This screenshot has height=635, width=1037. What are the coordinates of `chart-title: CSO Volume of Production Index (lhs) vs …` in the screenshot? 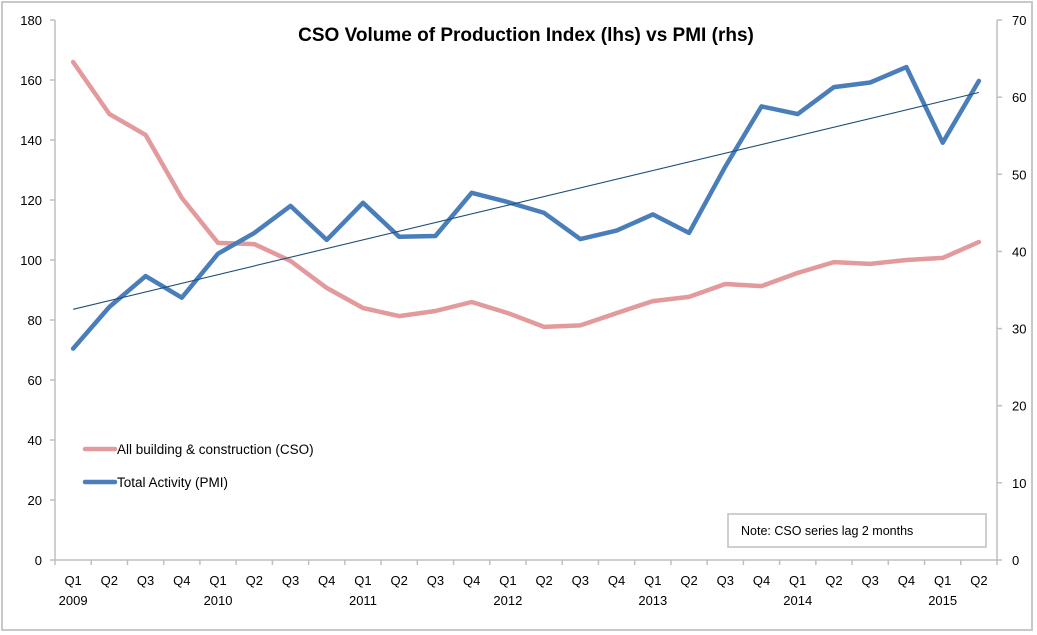 It's located at (526, 35).